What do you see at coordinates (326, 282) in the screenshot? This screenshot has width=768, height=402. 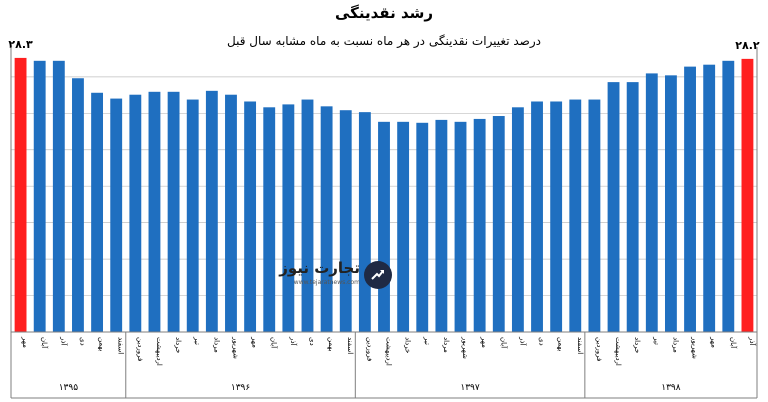 I see `logo-url: www.tejaratnews.com` at bounding box center [326, 282].